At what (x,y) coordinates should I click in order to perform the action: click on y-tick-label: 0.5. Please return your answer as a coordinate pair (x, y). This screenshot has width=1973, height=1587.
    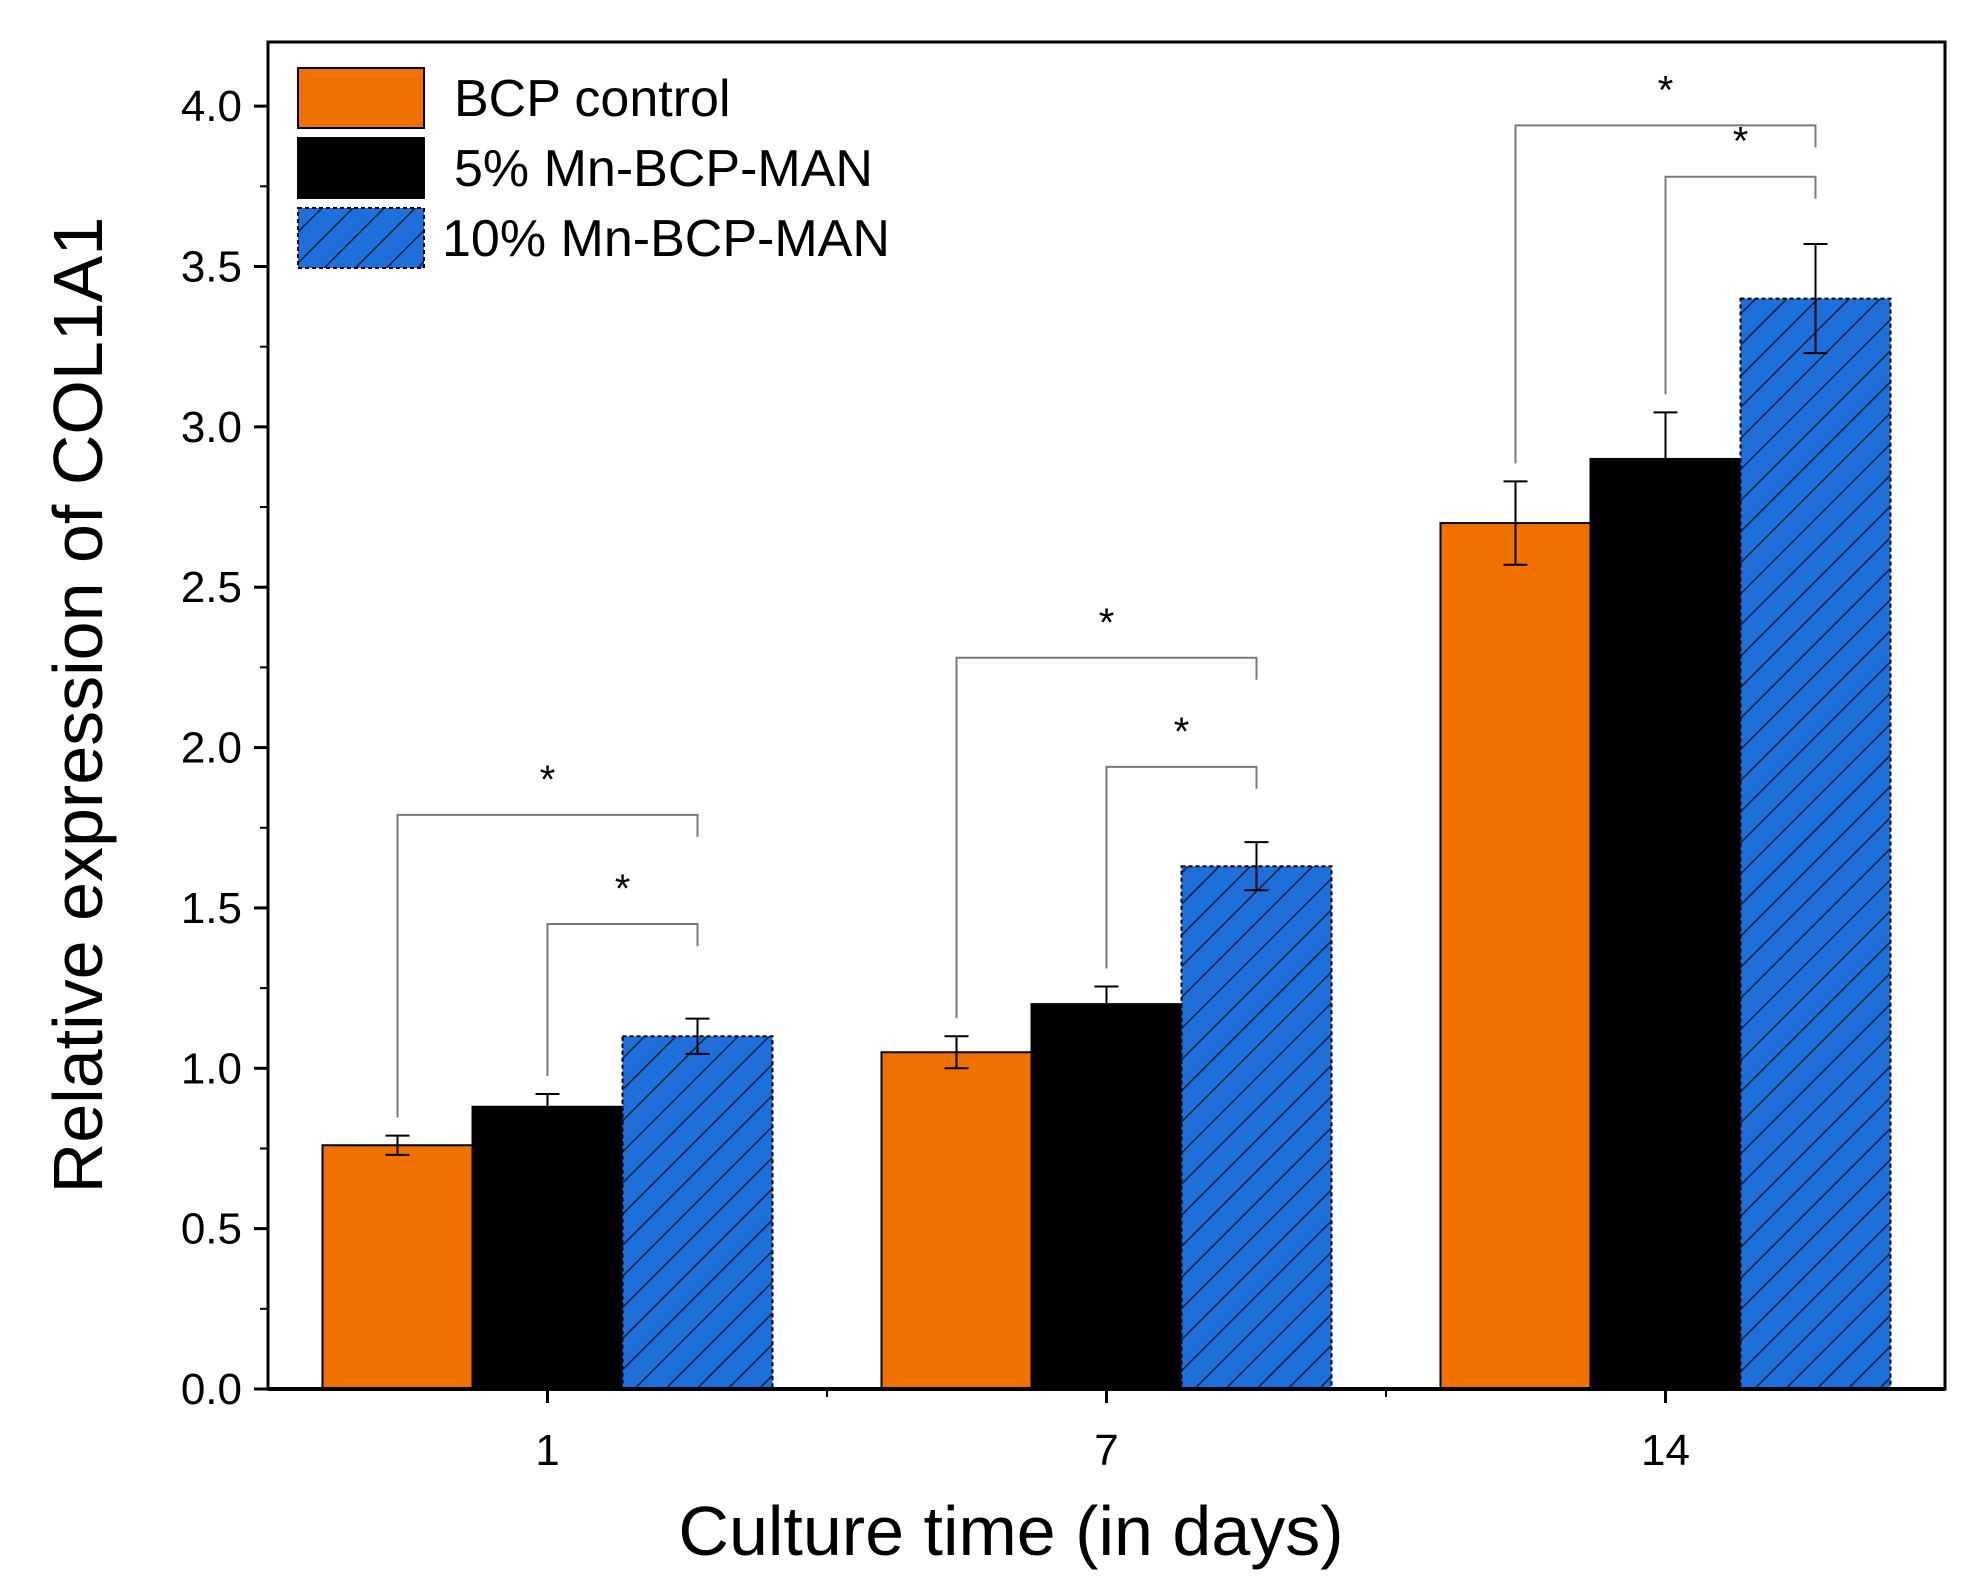
    Looking at the image, I should click on (211, 1229).